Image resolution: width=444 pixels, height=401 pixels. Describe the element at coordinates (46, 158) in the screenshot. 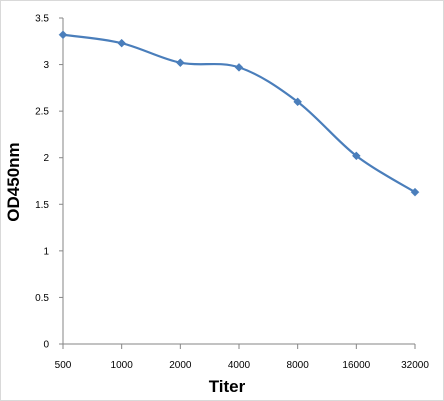

I see `y-tick-label: 2` at that location.